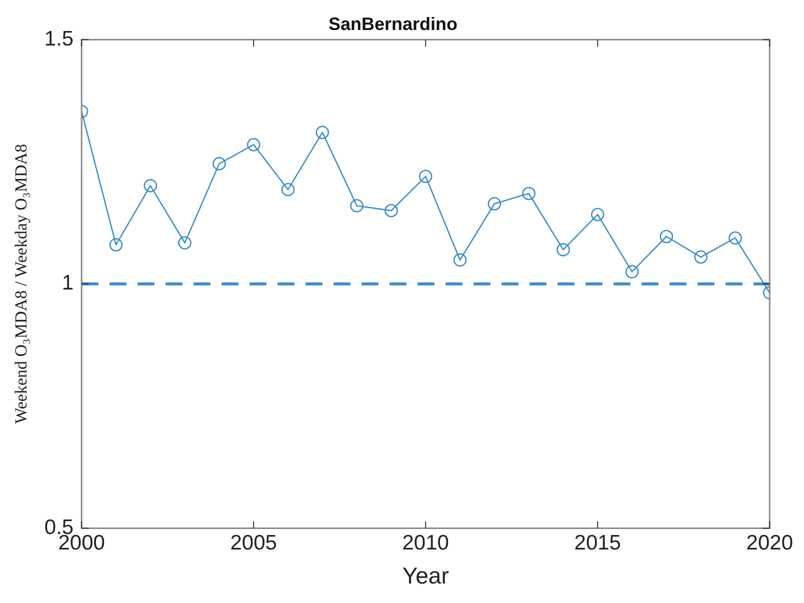 Image resolution: width=804 pixels, height=603 pixels. What do you see at coordinates (769, 543) in the screenshot?
I see `x-tick-label: 2020` at bounding box center [769, 543].